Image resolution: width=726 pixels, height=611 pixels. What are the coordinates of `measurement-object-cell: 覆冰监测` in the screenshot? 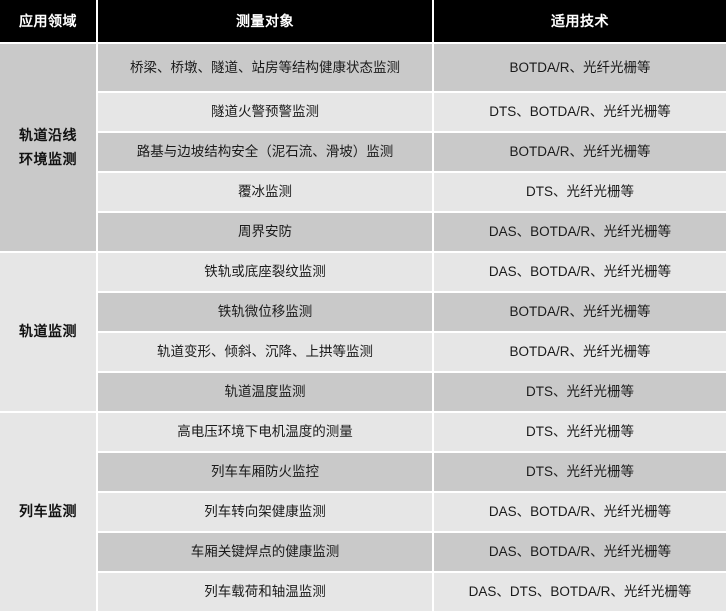 It's located at (266, 191).